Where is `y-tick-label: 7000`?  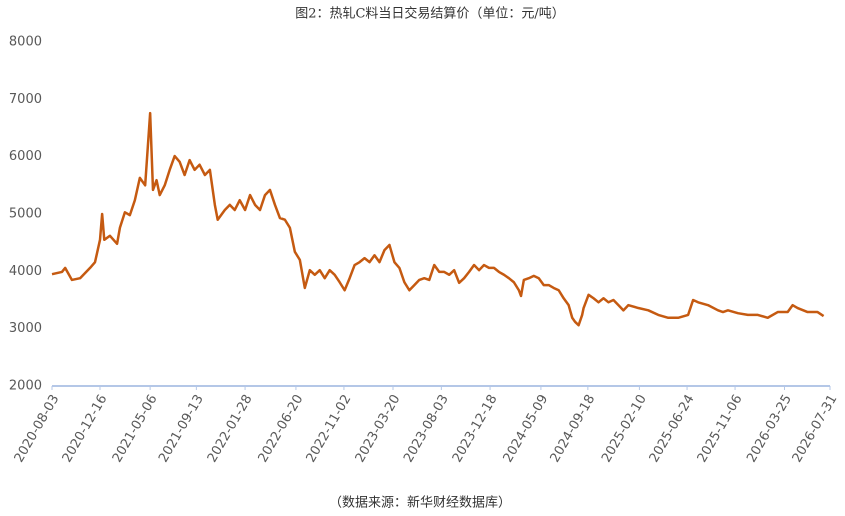
y-tick-label: 7000 is located at coordinates (25, 99).